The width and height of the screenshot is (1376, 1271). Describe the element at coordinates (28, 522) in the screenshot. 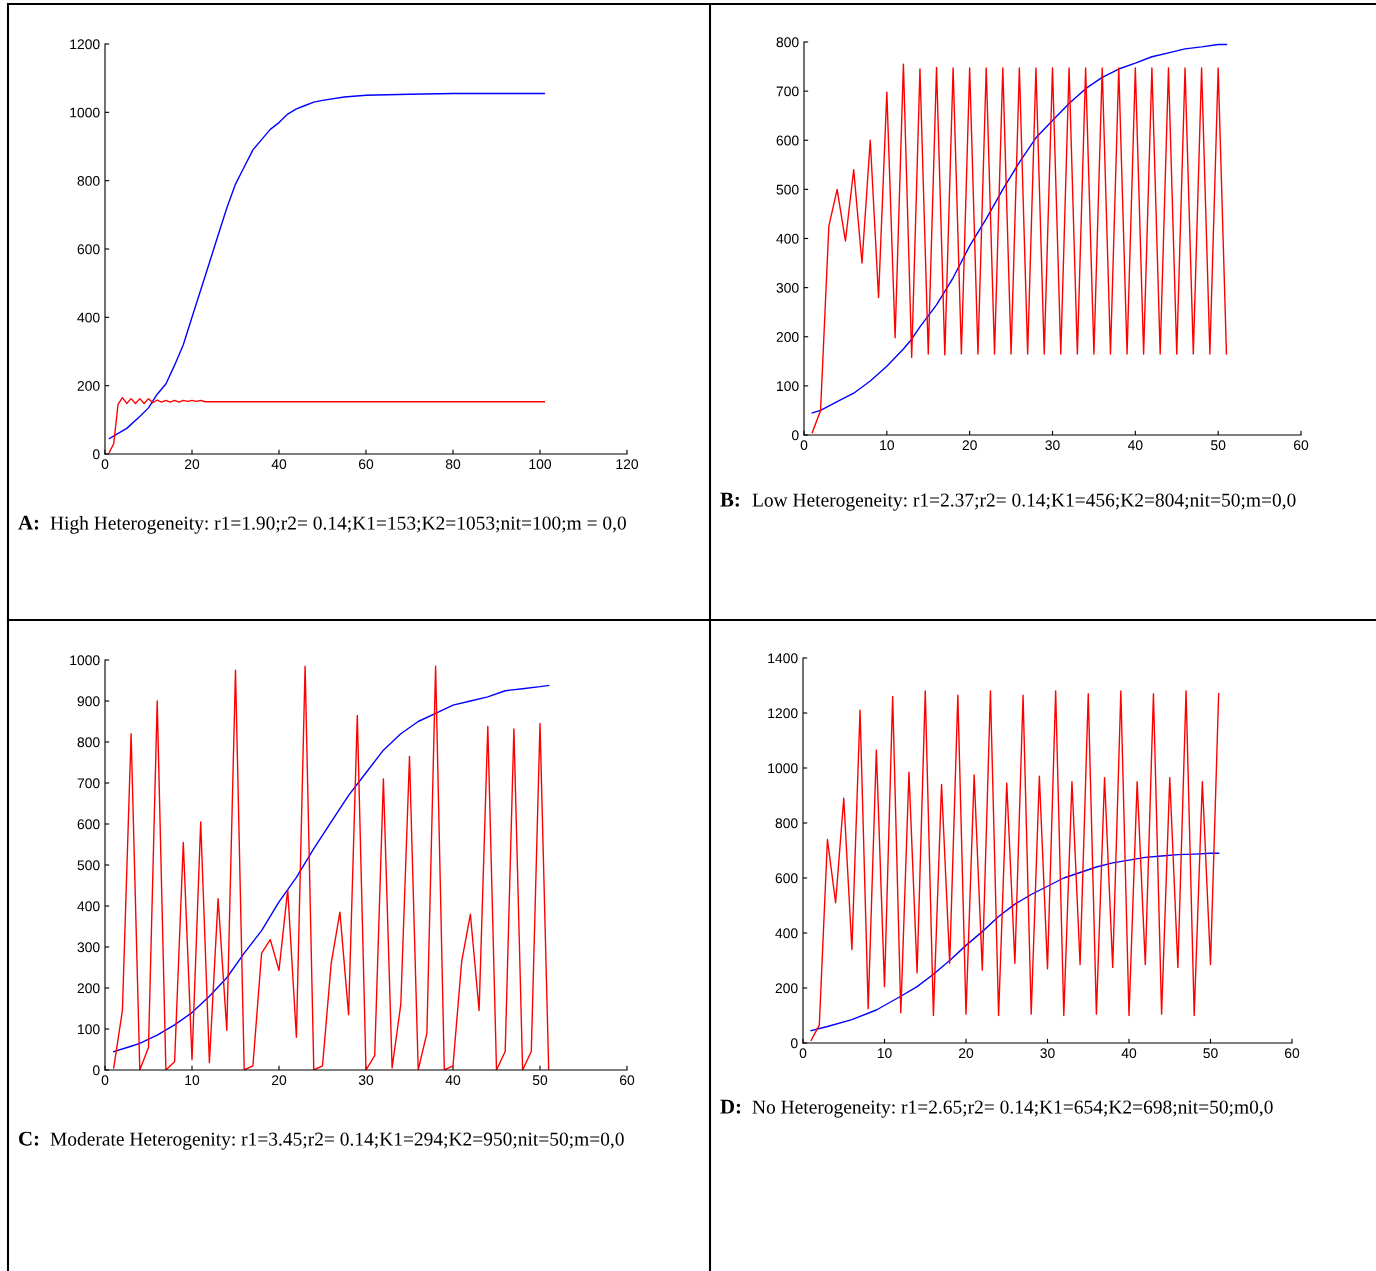

I see `text: A:` at that location.